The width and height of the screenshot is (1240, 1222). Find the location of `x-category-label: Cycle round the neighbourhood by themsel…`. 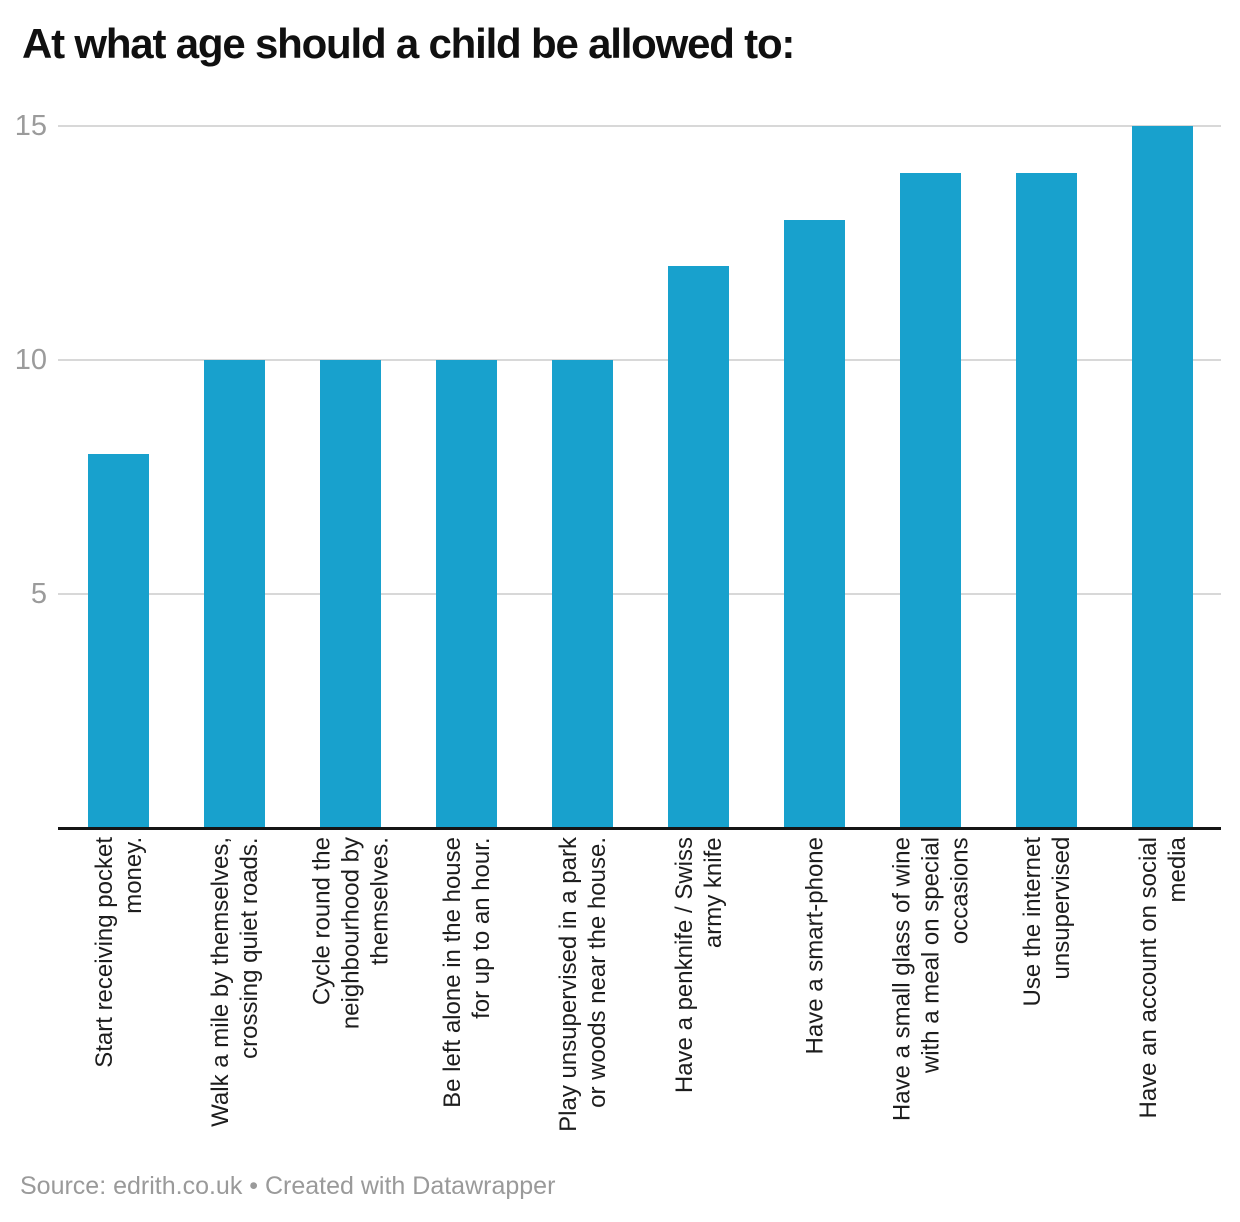

x-category-label: Cycle round the neighbourhood by themsel… is located at coordinates (350, 933).